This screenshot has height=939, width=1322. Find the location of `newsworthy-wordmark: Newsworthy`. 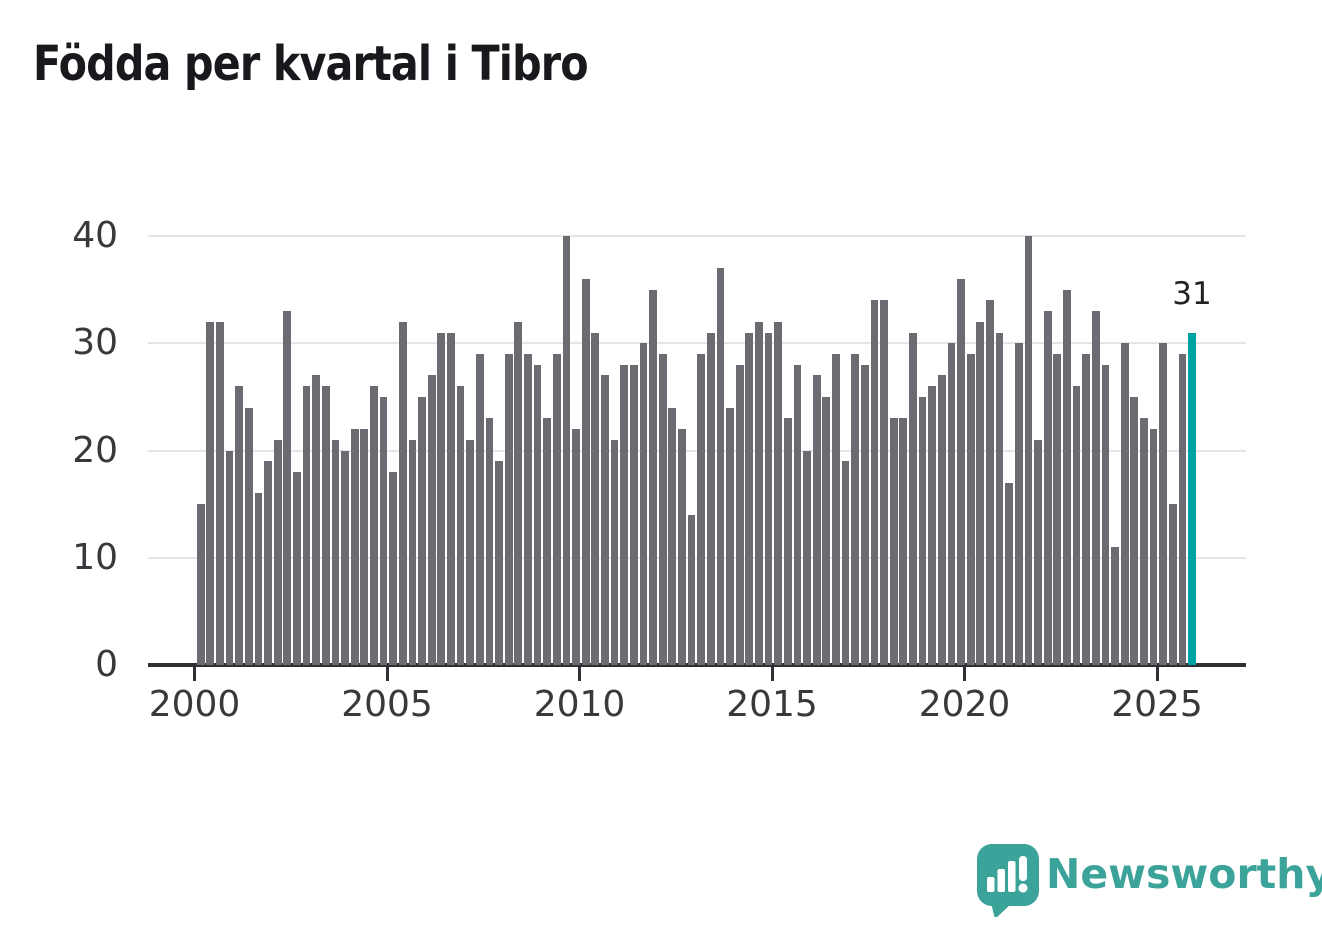

newsworthy-wordmark: Newsworthy is located at coordinates (1184, 874).